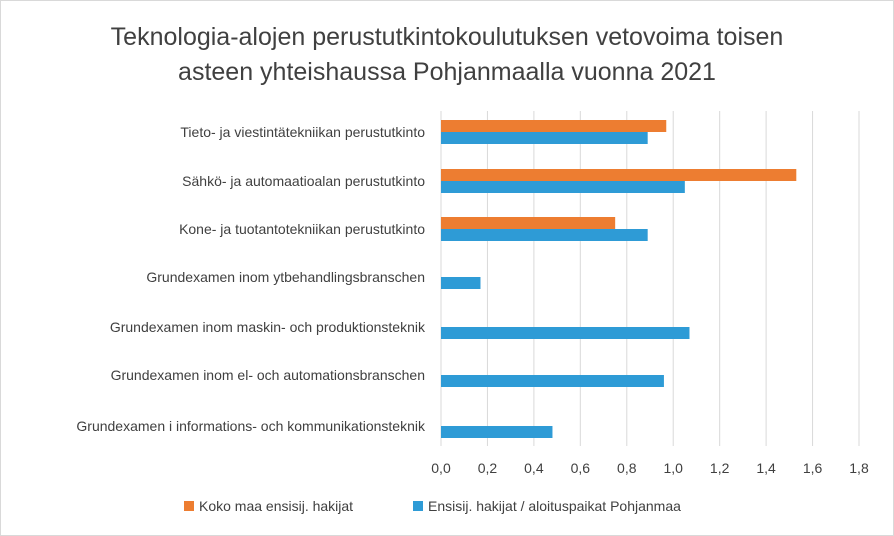 Image resolution: width=894 pixels, height=536 pixels. I want to click on x-tick-label: 0,6, so click(581, 468).